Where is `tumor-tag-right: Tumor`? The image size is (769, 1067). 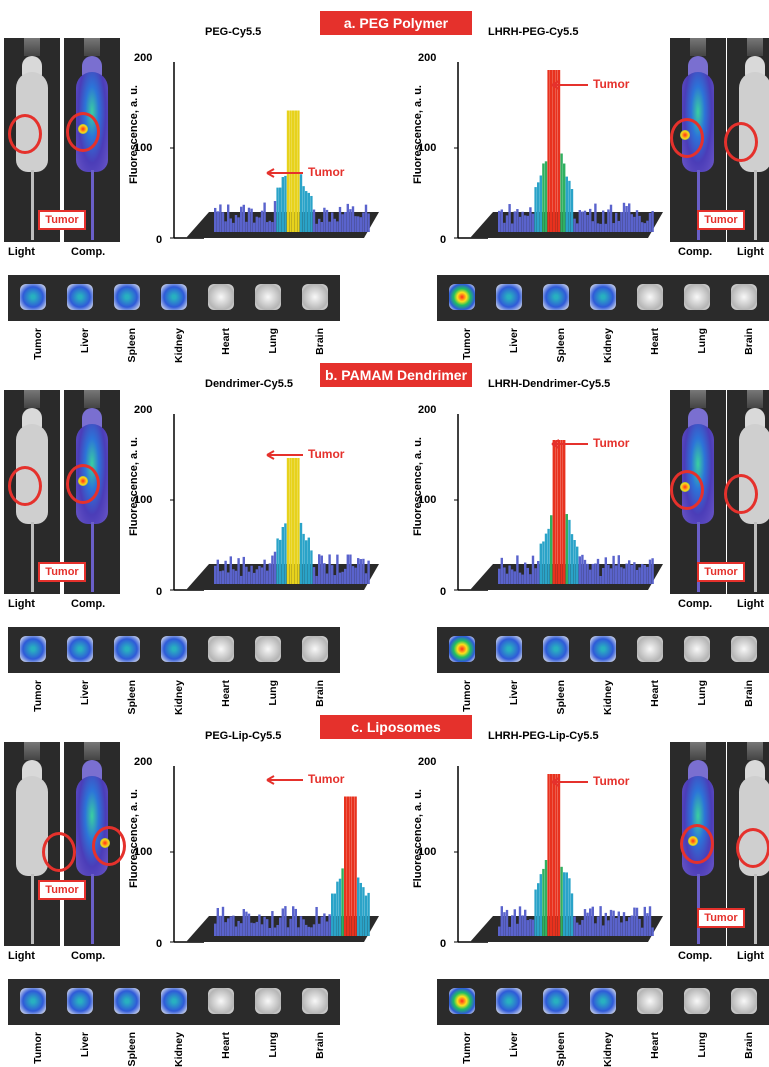
tumor-tag-right: Tumor is located at coordinates (721, 220).